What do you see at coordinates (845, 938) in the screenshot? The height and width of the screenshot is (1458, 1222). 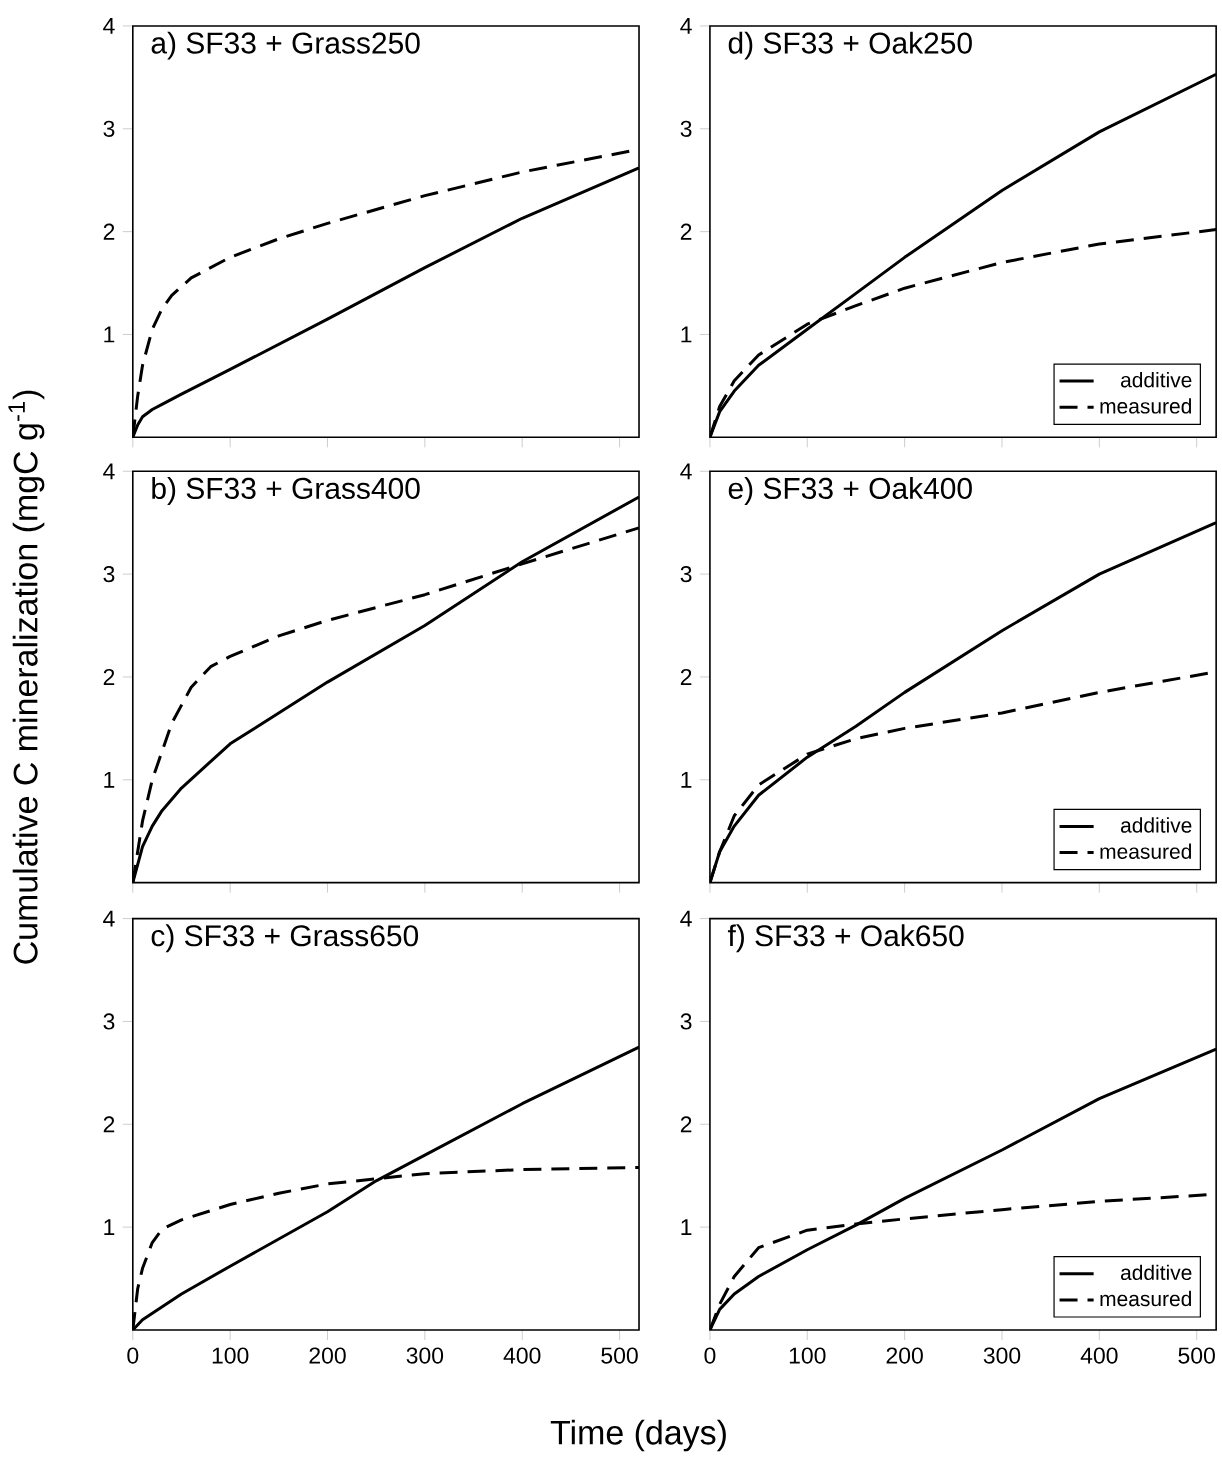 I see `chart-title: f) SF33 + Oak650` at bounding box center [845, 938].